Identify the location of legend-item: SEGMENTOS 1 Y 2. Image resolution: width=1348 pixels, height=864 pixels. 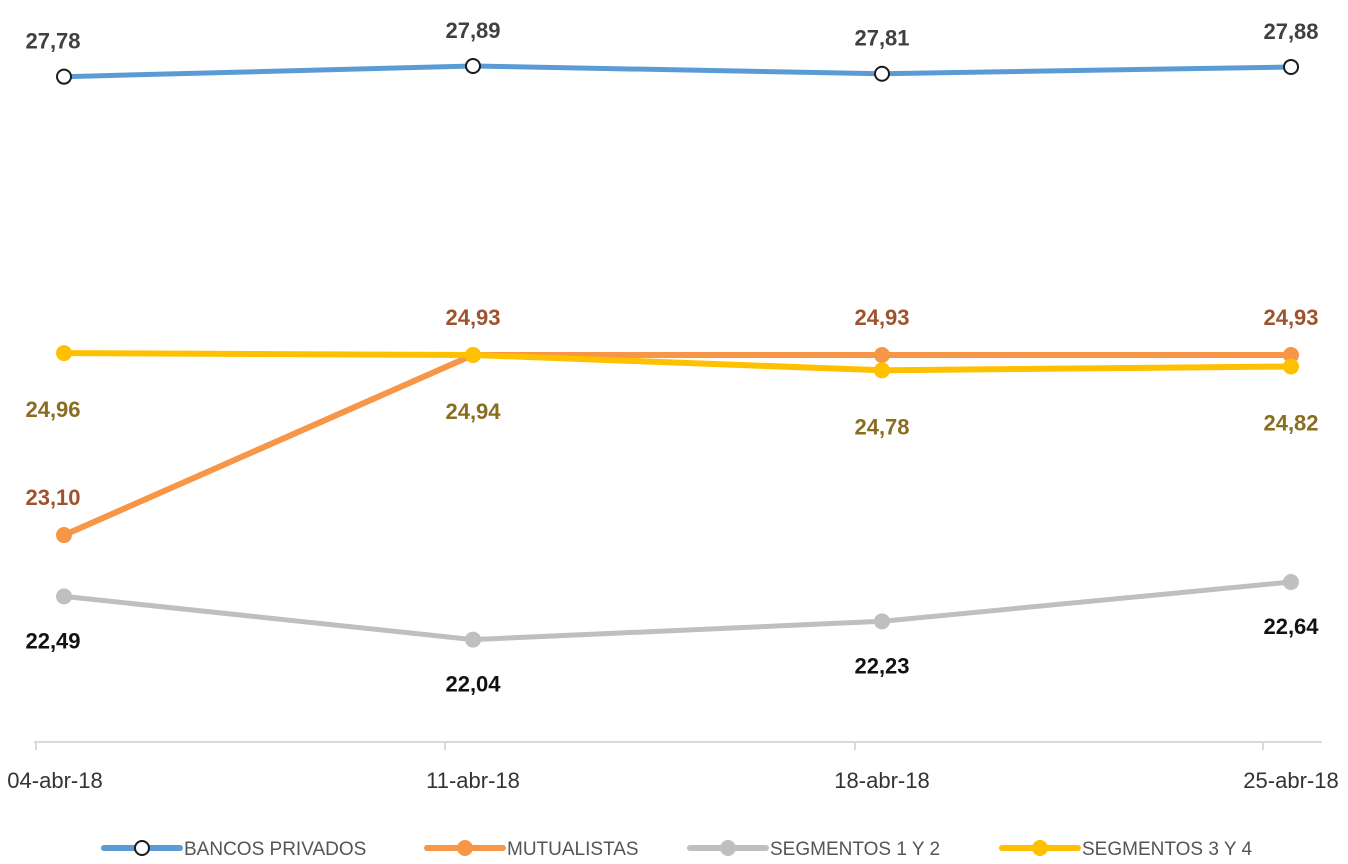
(813, 849).